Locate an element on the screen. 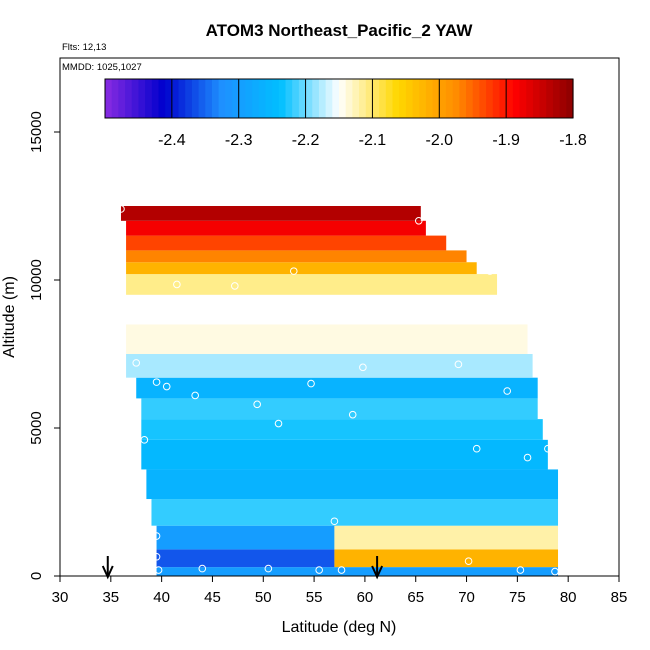  flights-note: Flts: 12,13 is located at coordinates (84, 47).